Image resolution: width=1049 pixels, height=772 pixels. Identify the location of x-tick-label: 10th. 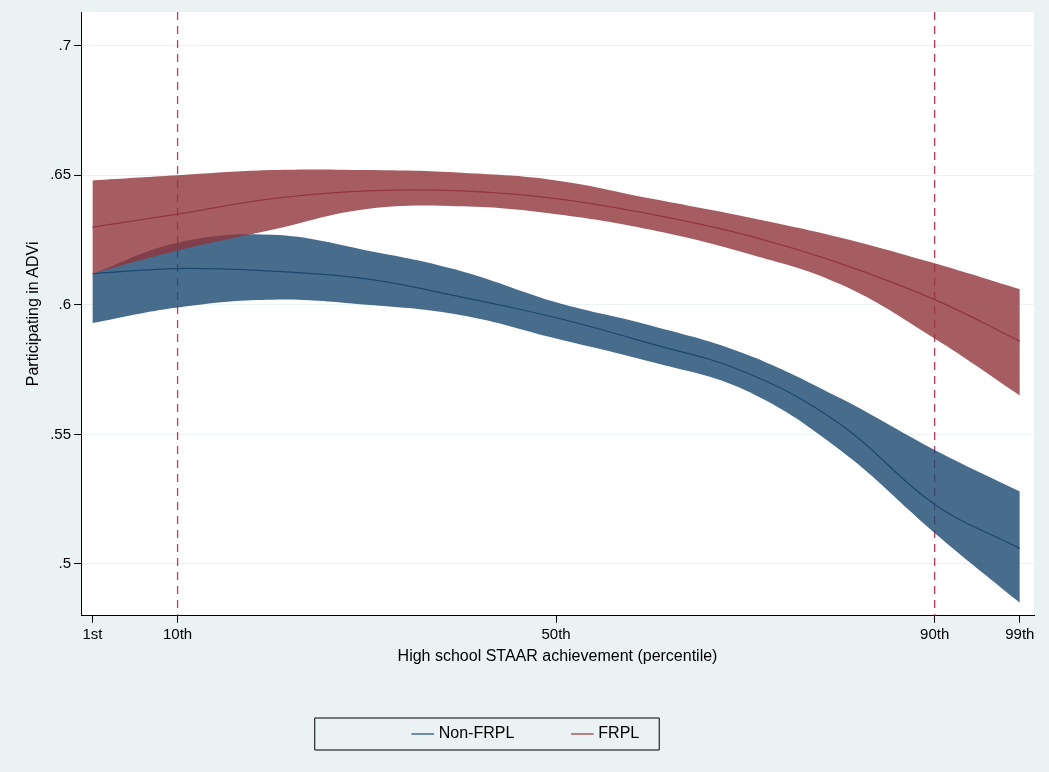
(177, 633).